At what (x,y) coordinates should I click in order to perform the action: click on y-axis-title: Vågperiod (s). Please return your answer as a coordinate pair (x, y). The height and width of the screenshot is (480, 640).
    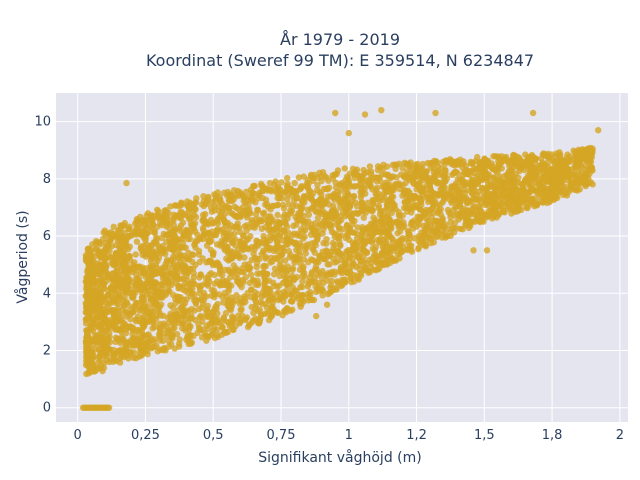
    Looking at the image, I should click on (22, 256).